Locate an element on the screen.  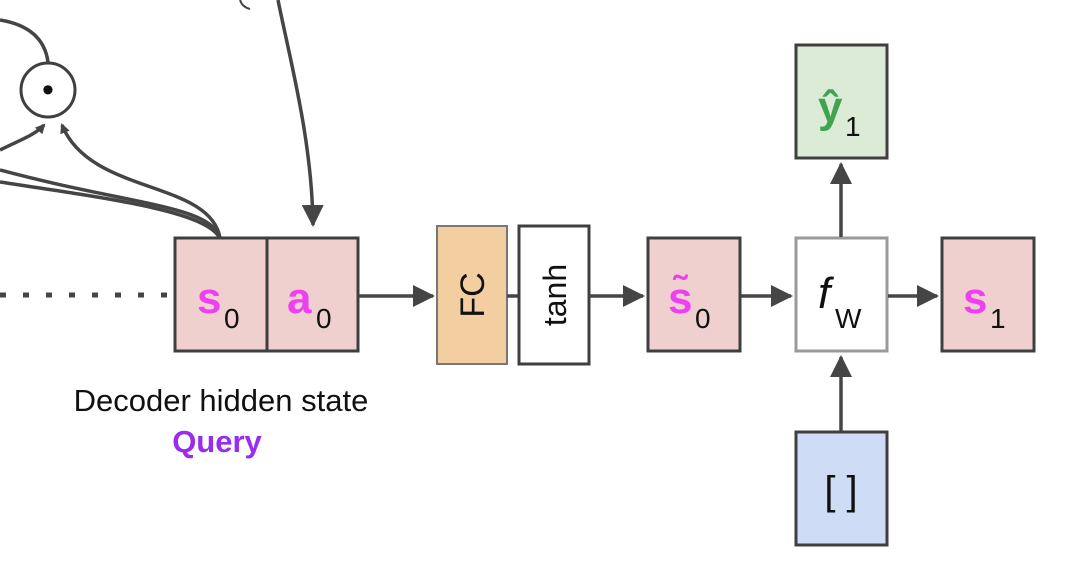
tanh-layer-box: tanh is located at coordinates (554, 295).